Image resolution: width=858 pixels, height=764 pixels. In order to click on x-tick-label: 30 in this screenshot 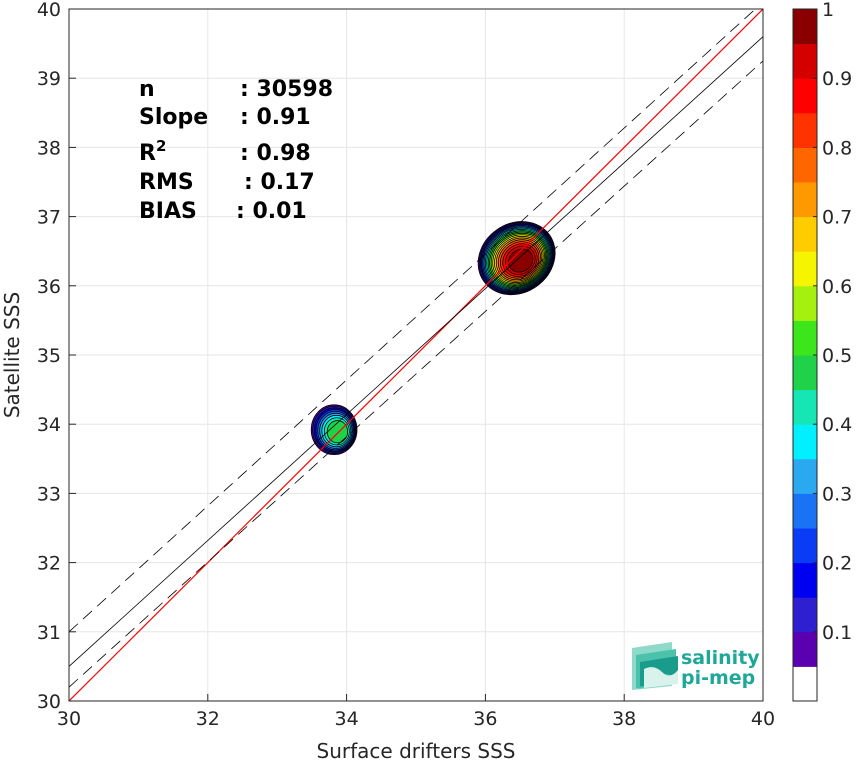, I will do `click(69, 719)`.